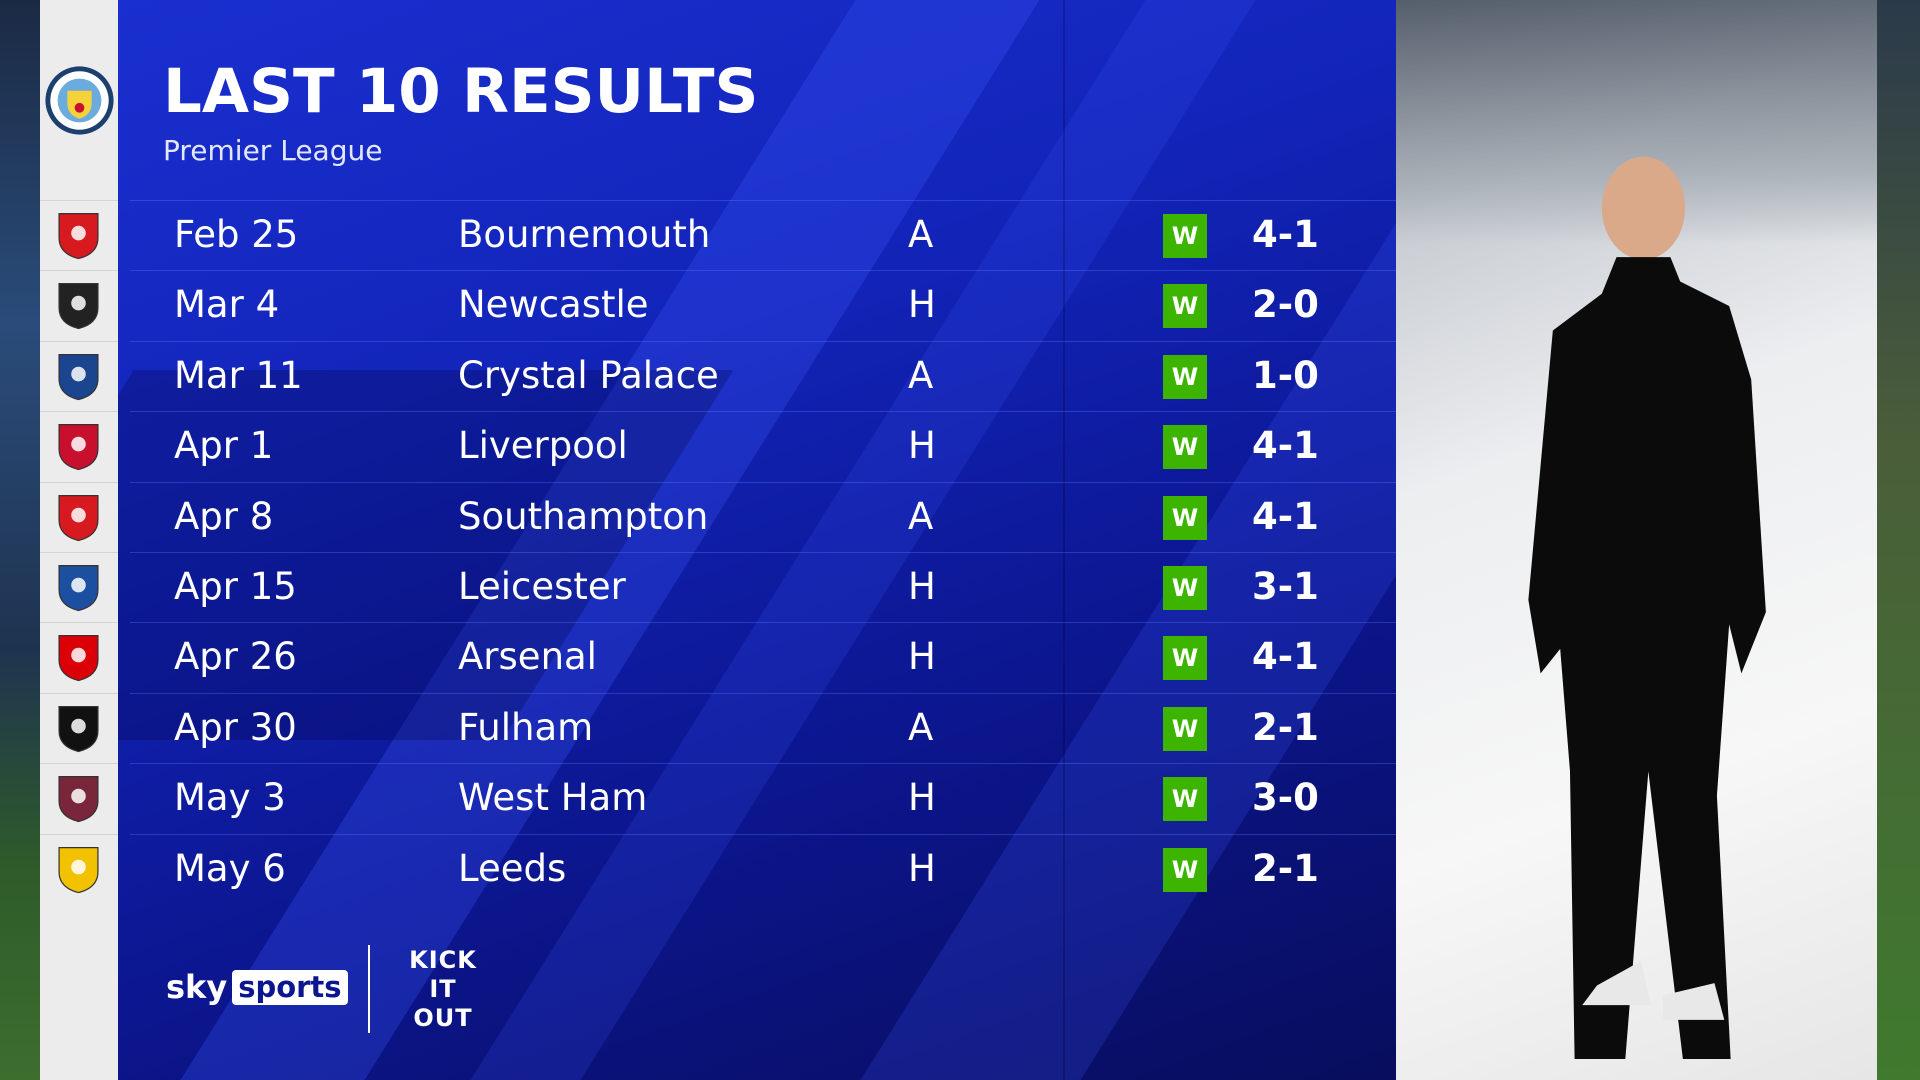 This screenshot has height=1080, width=1920. Describe the element at coordinates (1285, 305) in the screenshot. I see `match-score: 2-0` at that location.